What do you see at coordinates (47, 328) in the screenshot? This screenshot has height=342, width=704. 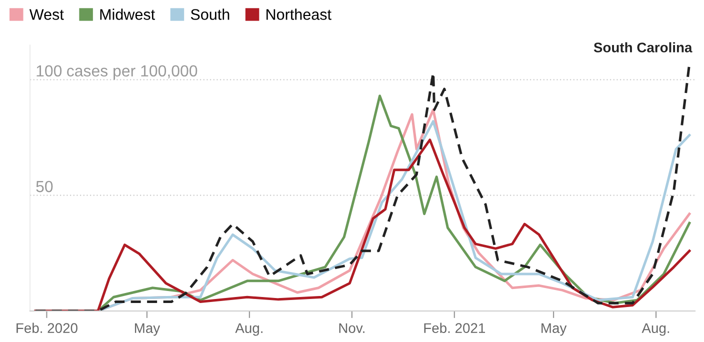 I see `x-tick-label: Feb. 2020` at bounding box center [47, 328].